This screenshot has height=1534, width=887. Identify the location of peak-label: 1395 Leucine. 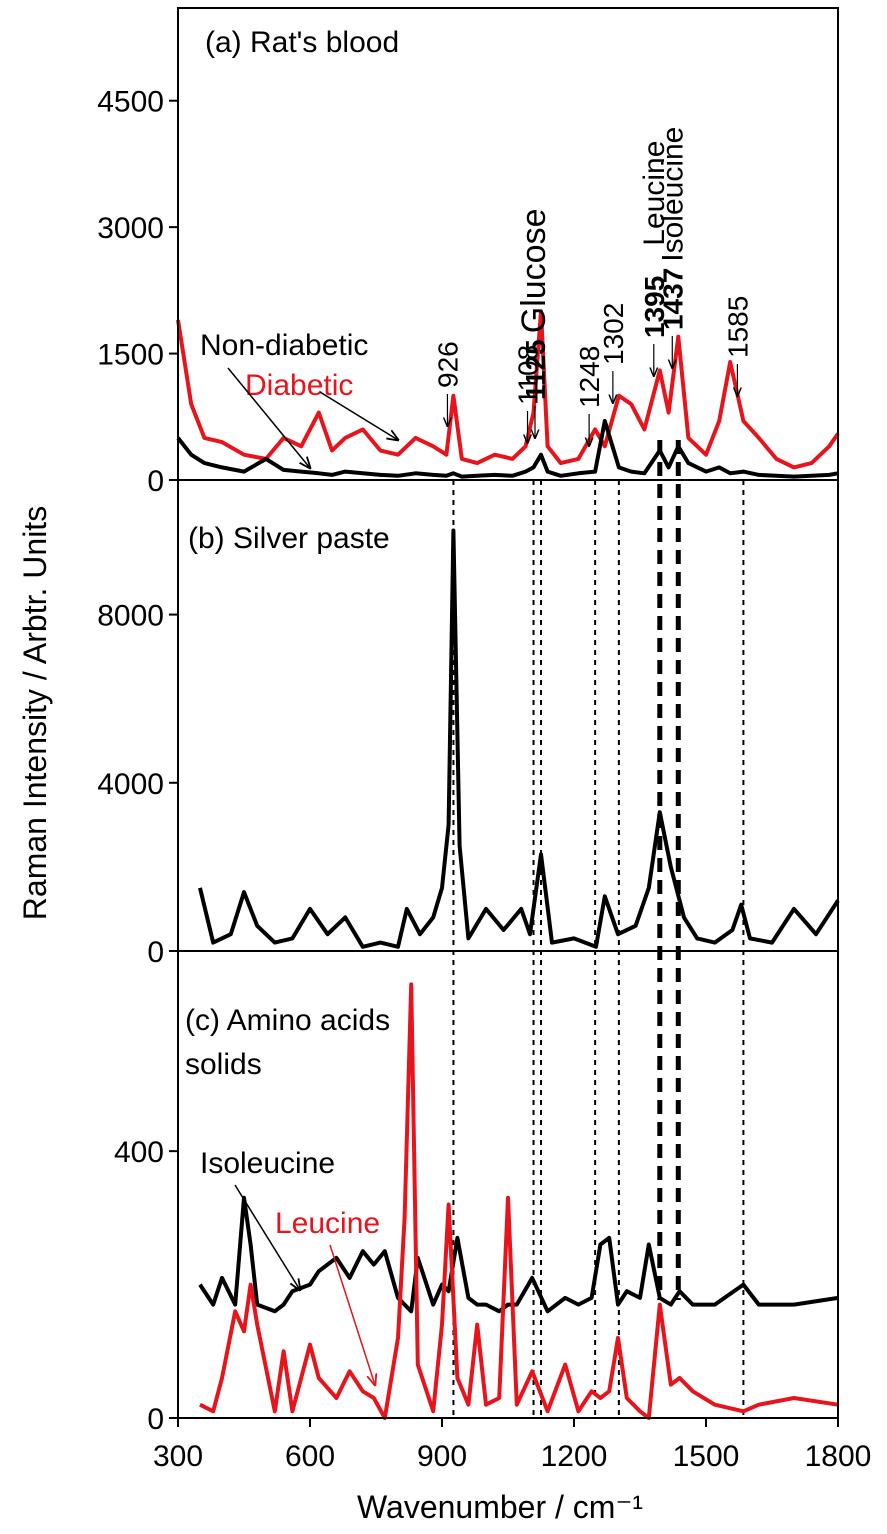
(654, 239).